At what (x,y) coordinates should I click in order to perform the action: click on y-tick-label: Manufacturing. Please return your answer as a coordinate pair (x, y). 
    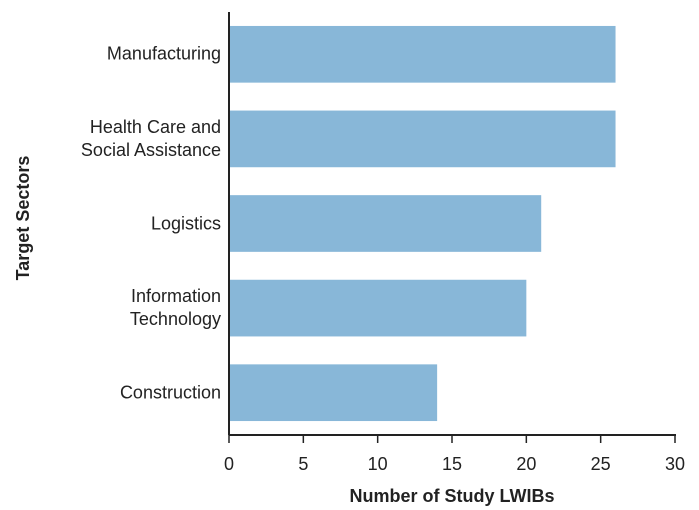
    Looking at the image, I should click on (163, 53).